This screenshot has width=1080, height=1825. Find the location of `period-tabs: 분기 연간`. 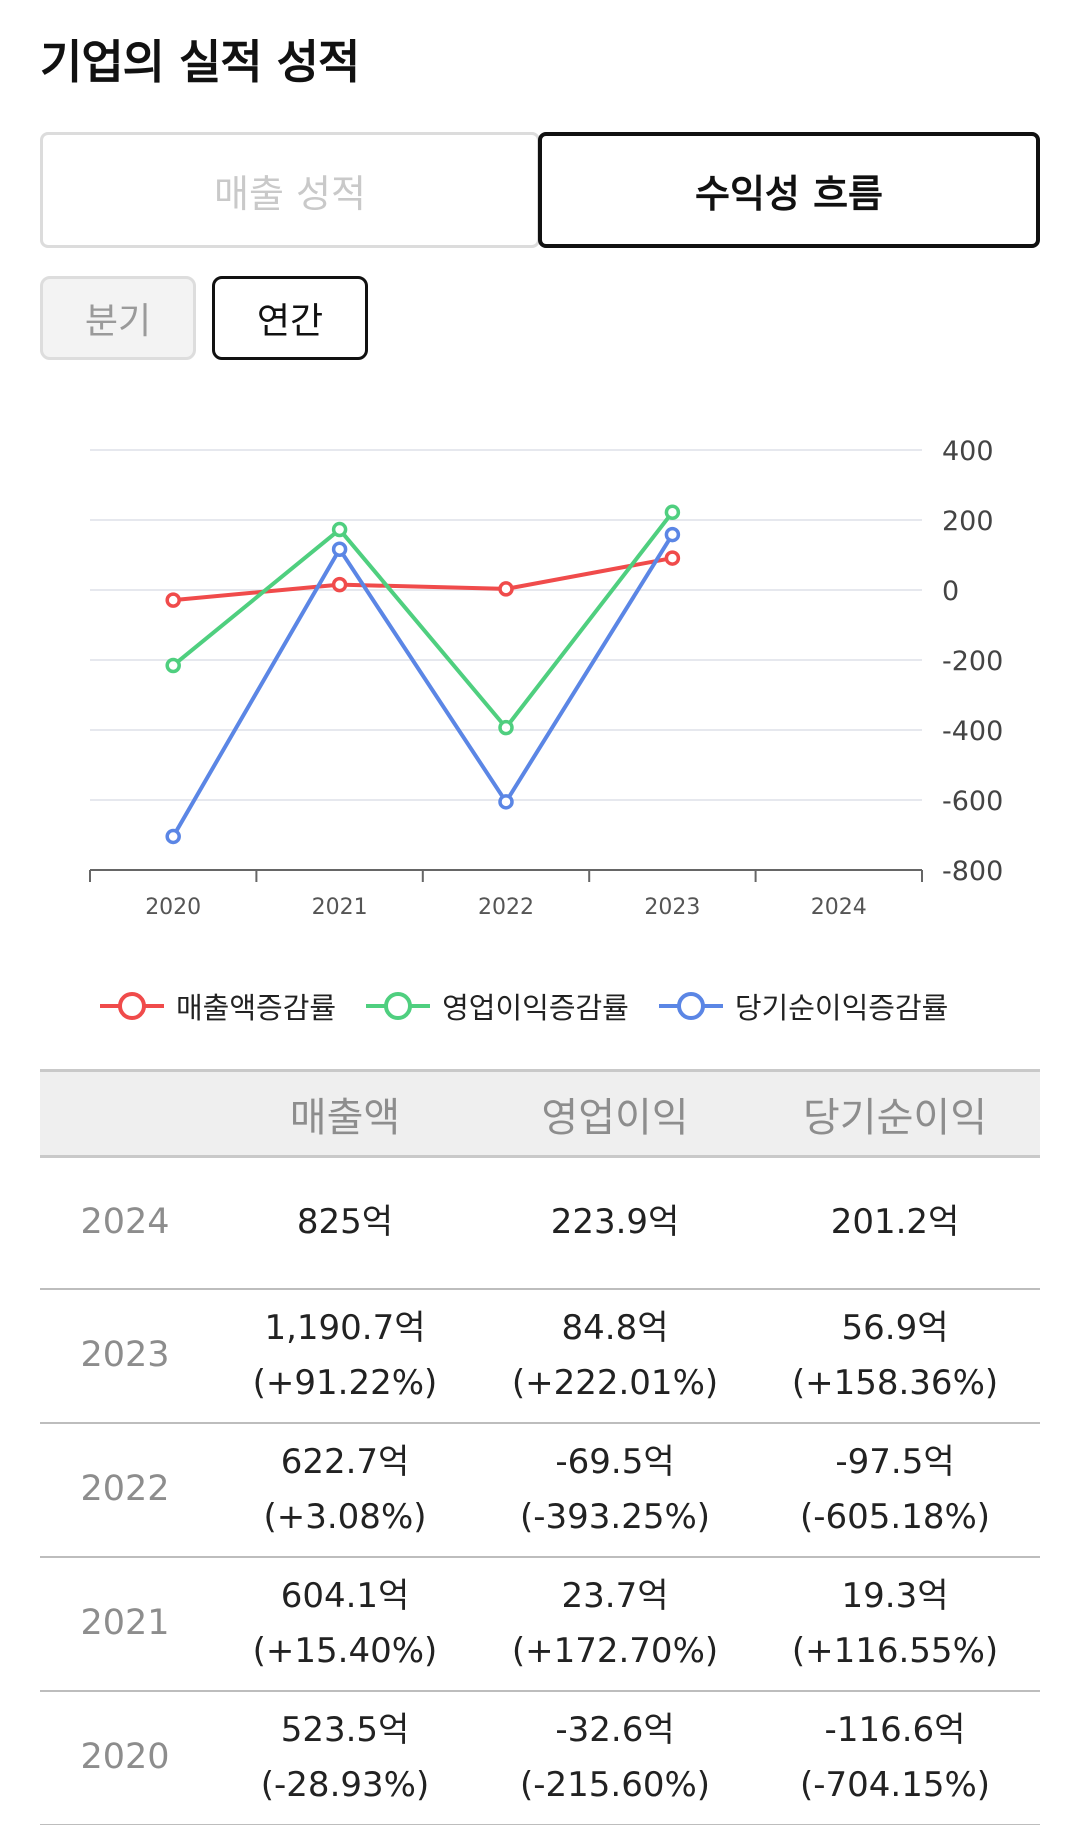

period-tabs: 분기 연간 is located at coordinates (204, 318).